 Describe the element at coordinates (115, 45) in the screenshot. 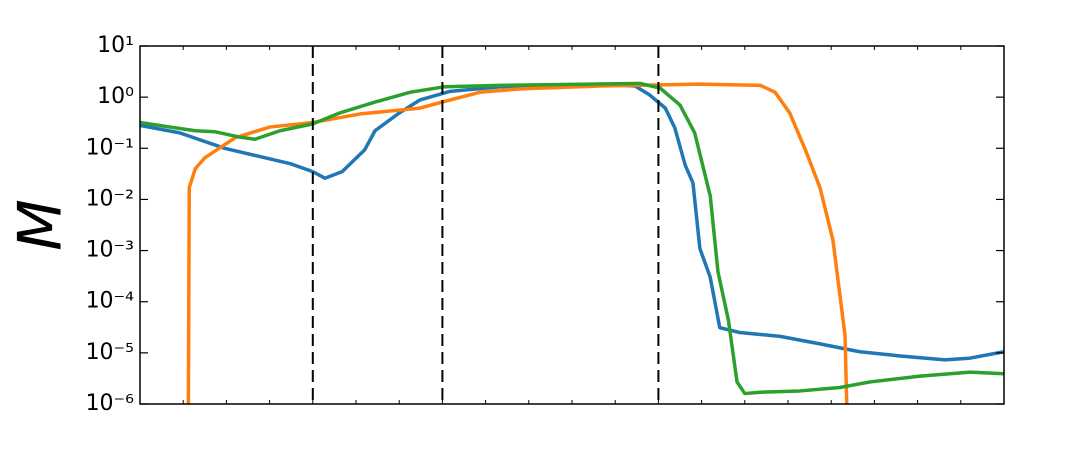

I see `y-tick-label: 10¹` at that location.